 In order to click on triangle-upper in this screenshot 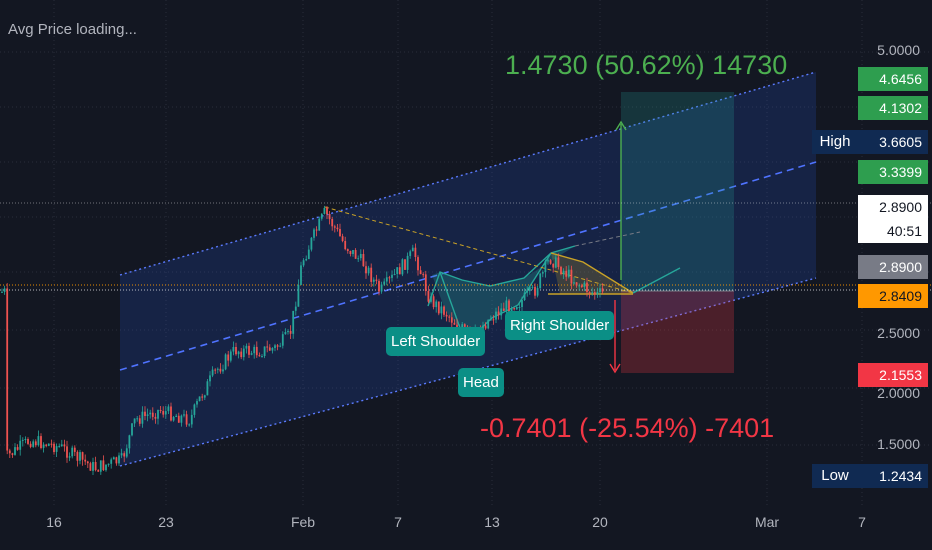, I will do `click(592, 273)`.